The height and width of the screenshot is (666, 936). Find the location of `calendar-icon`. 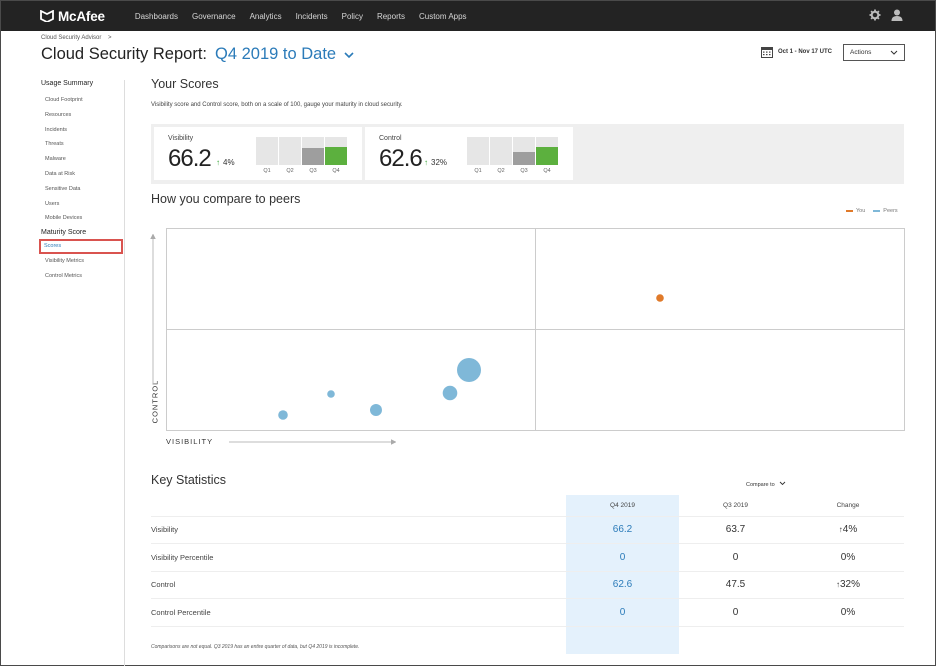

calendar-icon is located at coordinates (767, 52).